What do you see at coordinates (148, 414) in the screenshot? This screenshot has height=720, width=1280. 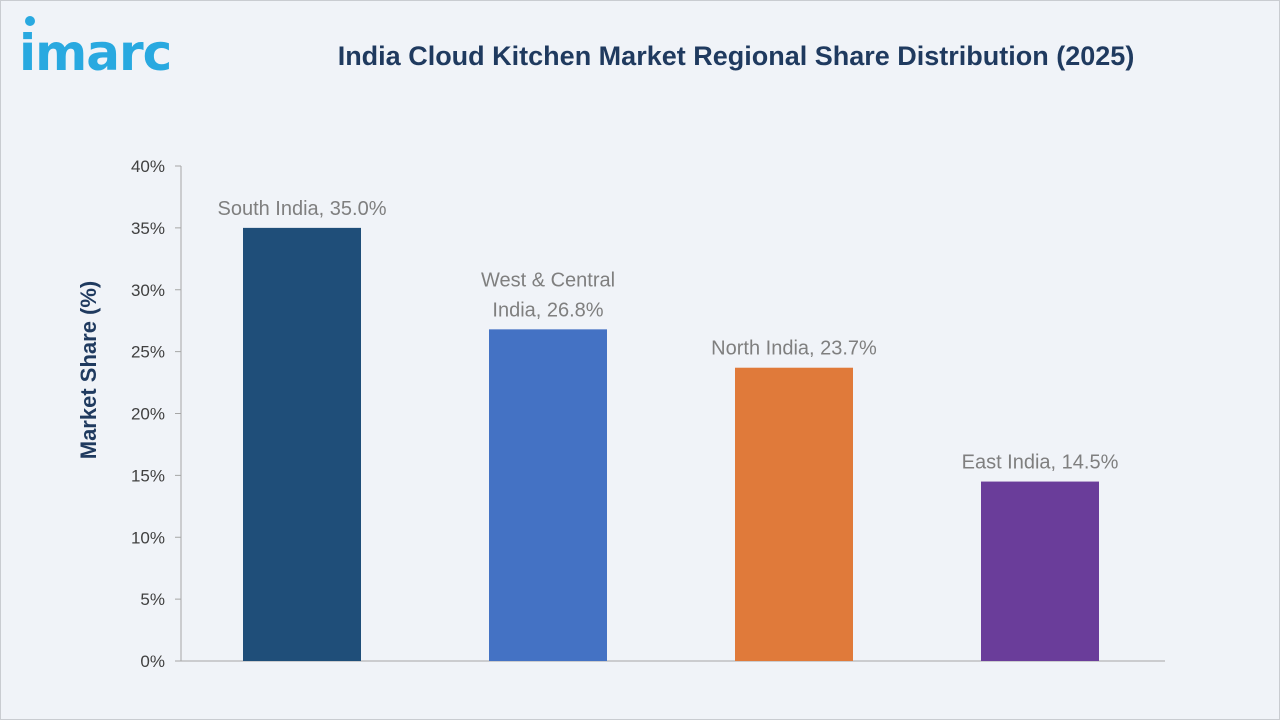 I see `y-tick-label: 20%` at bounding box center [148, 414].